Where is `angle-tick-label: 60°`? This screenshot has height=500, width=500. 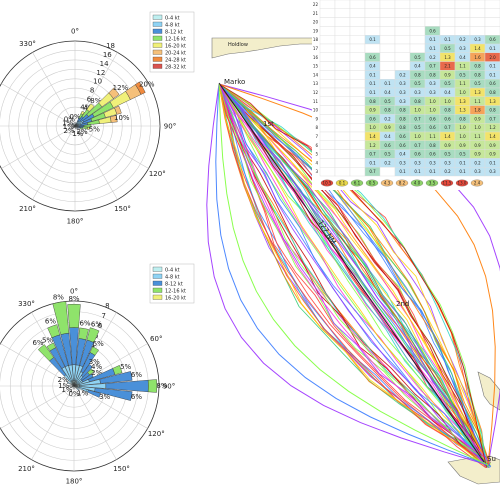
angle-tick-label: 60° is located at coordinates (156, 339).